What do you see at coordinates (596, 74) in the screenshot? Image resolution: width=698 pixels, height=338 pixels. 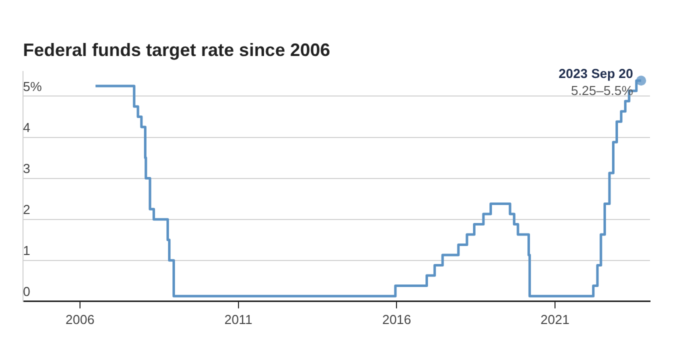 I see `annotation: 2023 Sep 20` at bounding box center [596, 74].